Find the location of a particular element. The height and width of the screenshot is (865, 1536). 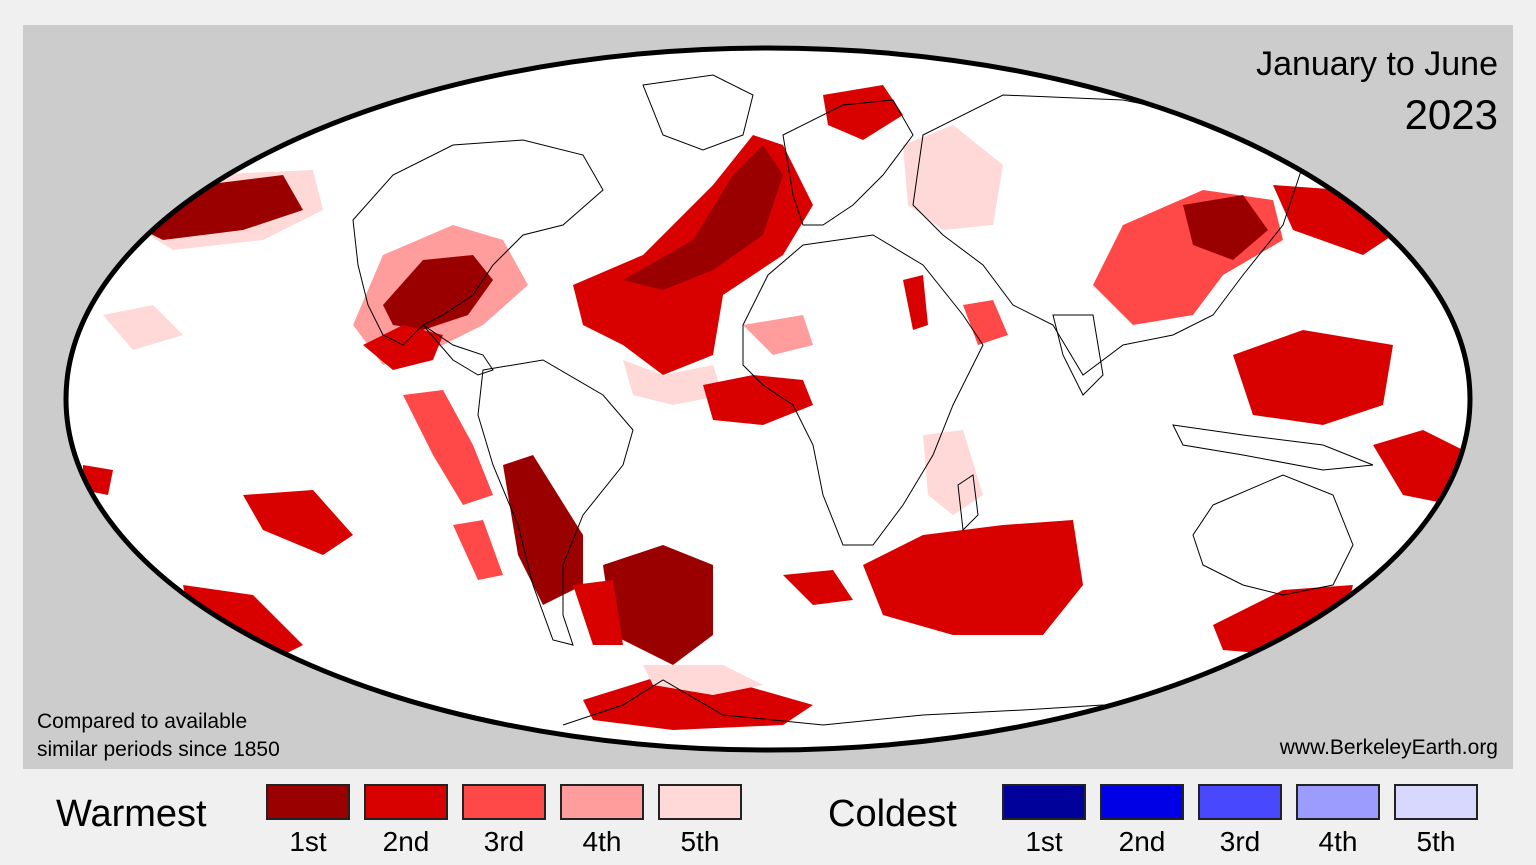

coastline-africa is located at coordinates (863, 390).